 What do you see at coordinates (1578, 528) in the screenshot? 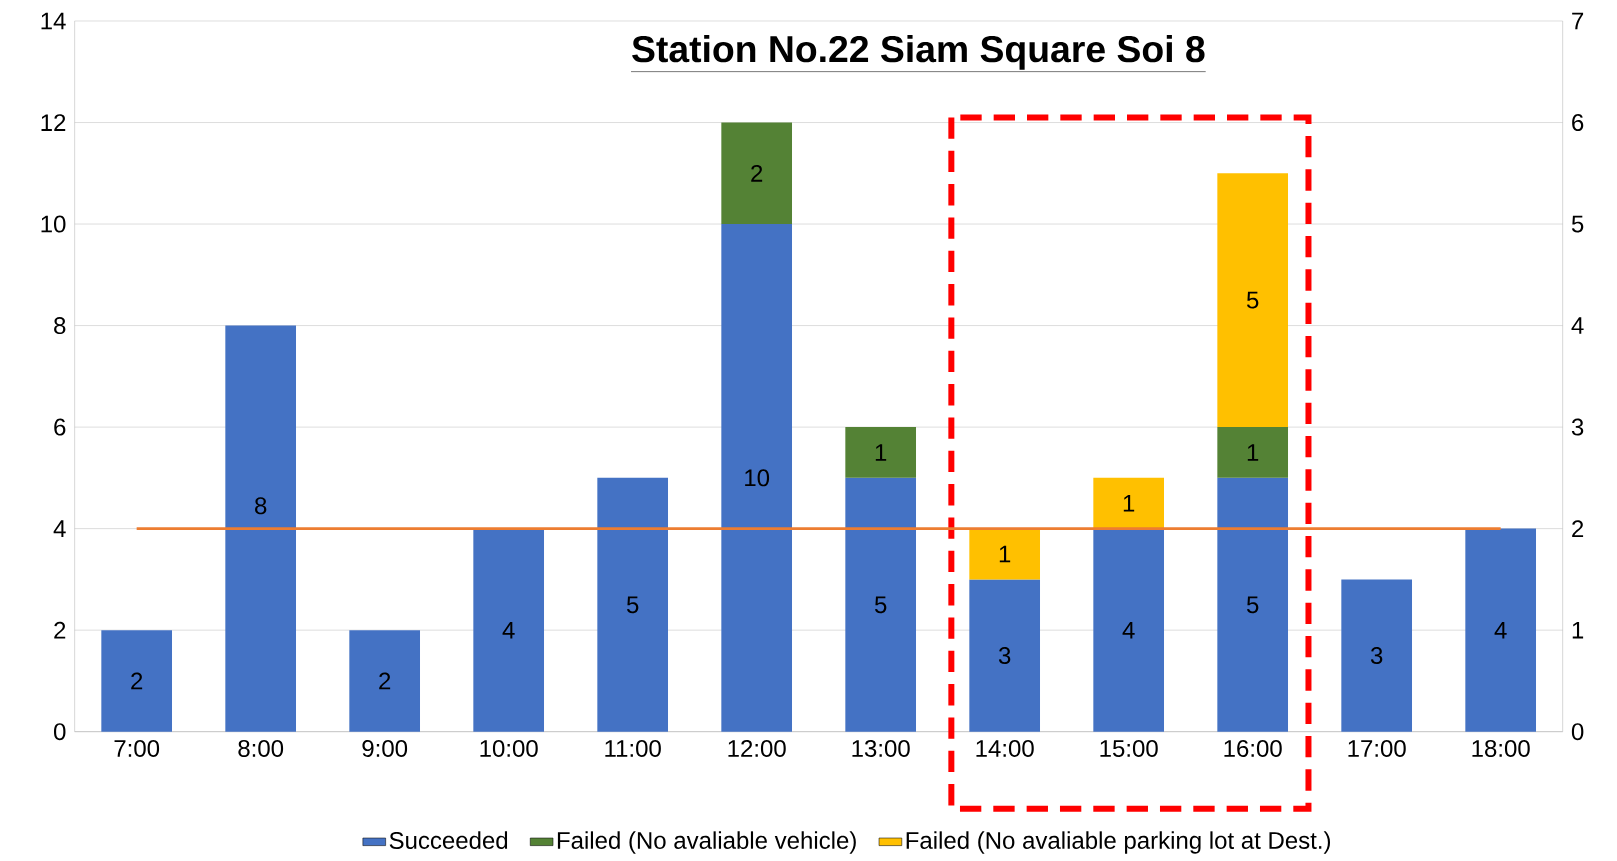
I see `y2-tick-label: 2` at bounding box center [1578, 528].